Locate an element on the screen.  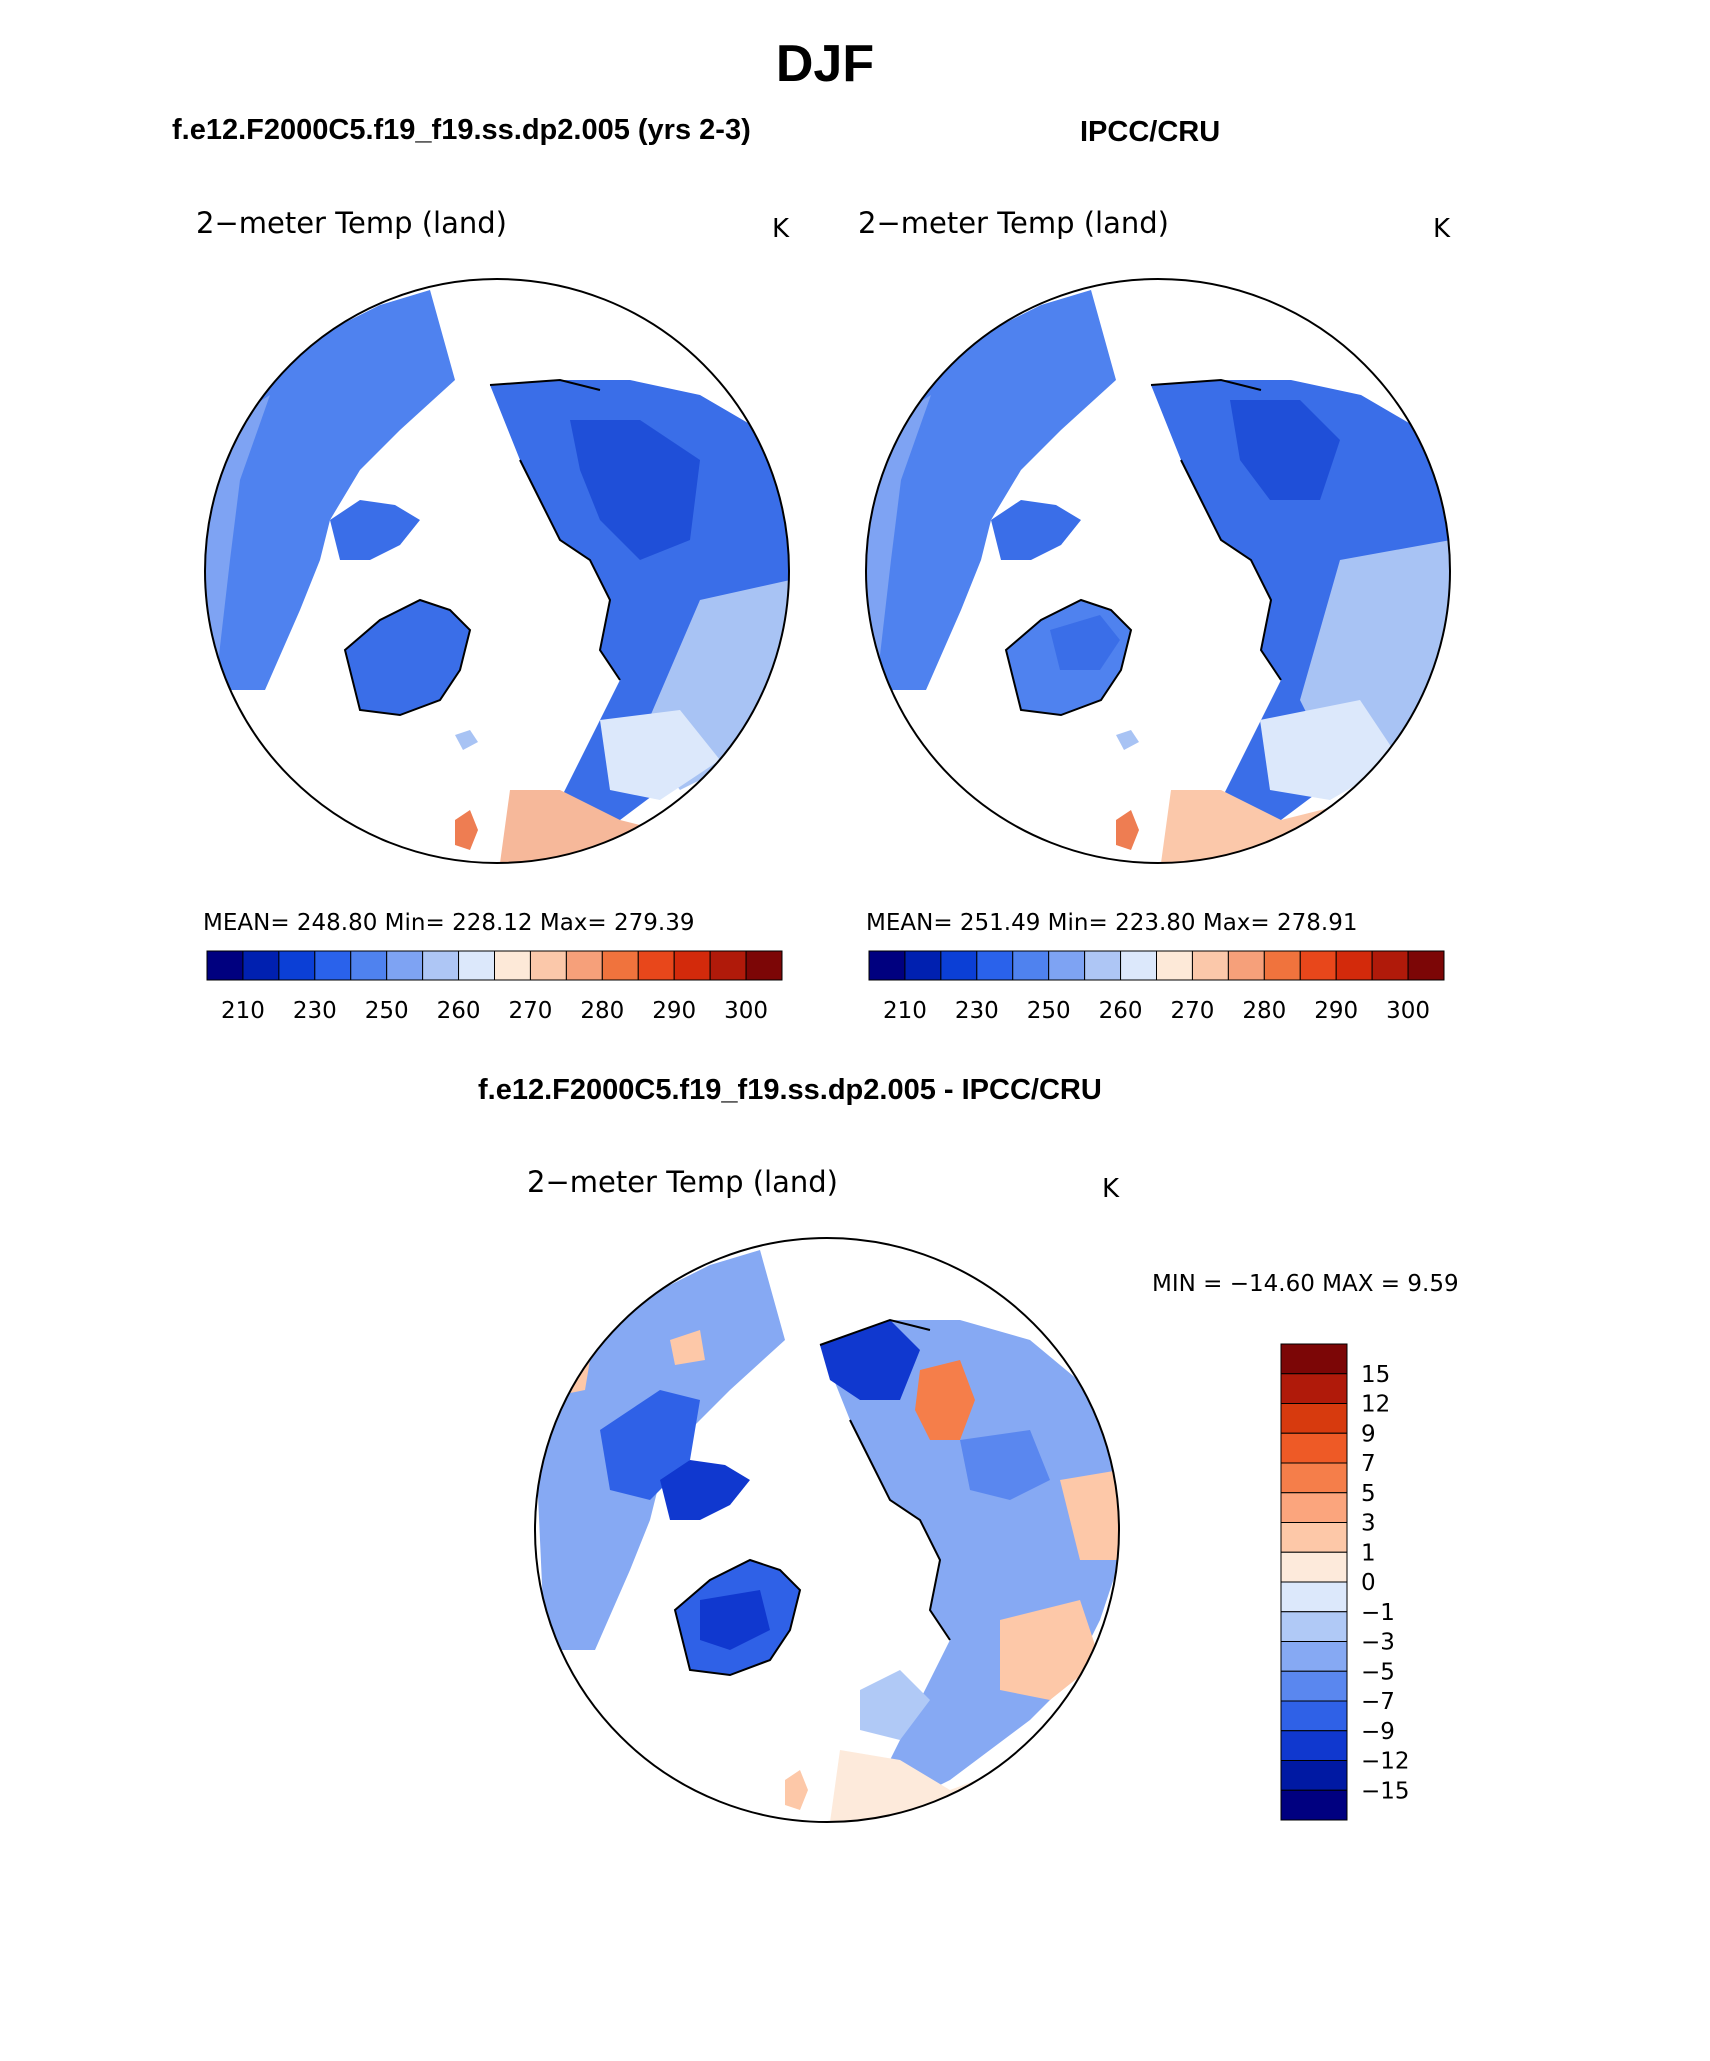
iceland is located at coordinates (1127, 740).